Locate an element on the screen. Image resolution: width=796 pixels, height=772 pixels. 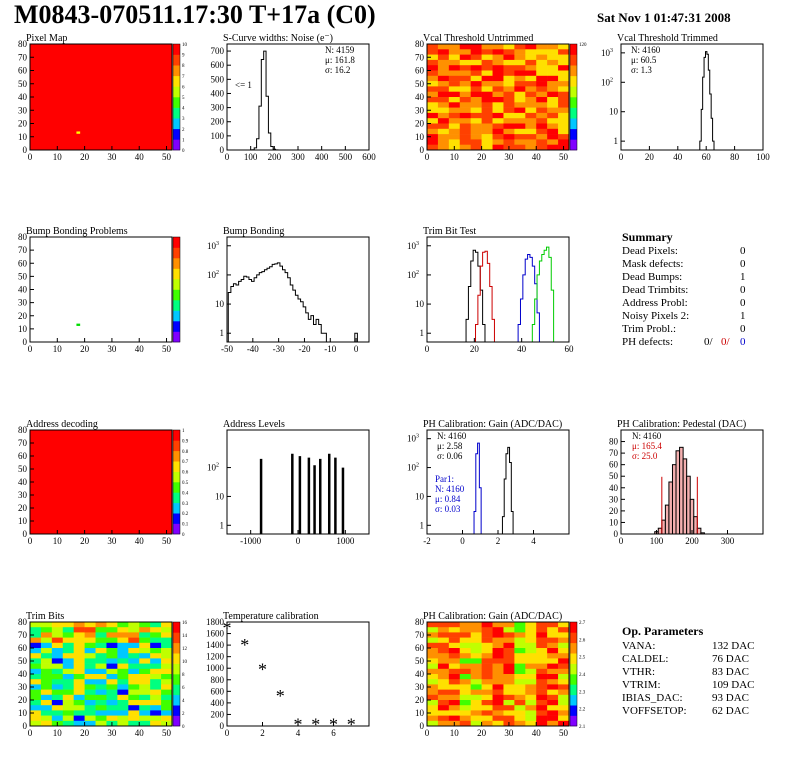
x-tick-label: -10 is located at coordinates (330, 349).